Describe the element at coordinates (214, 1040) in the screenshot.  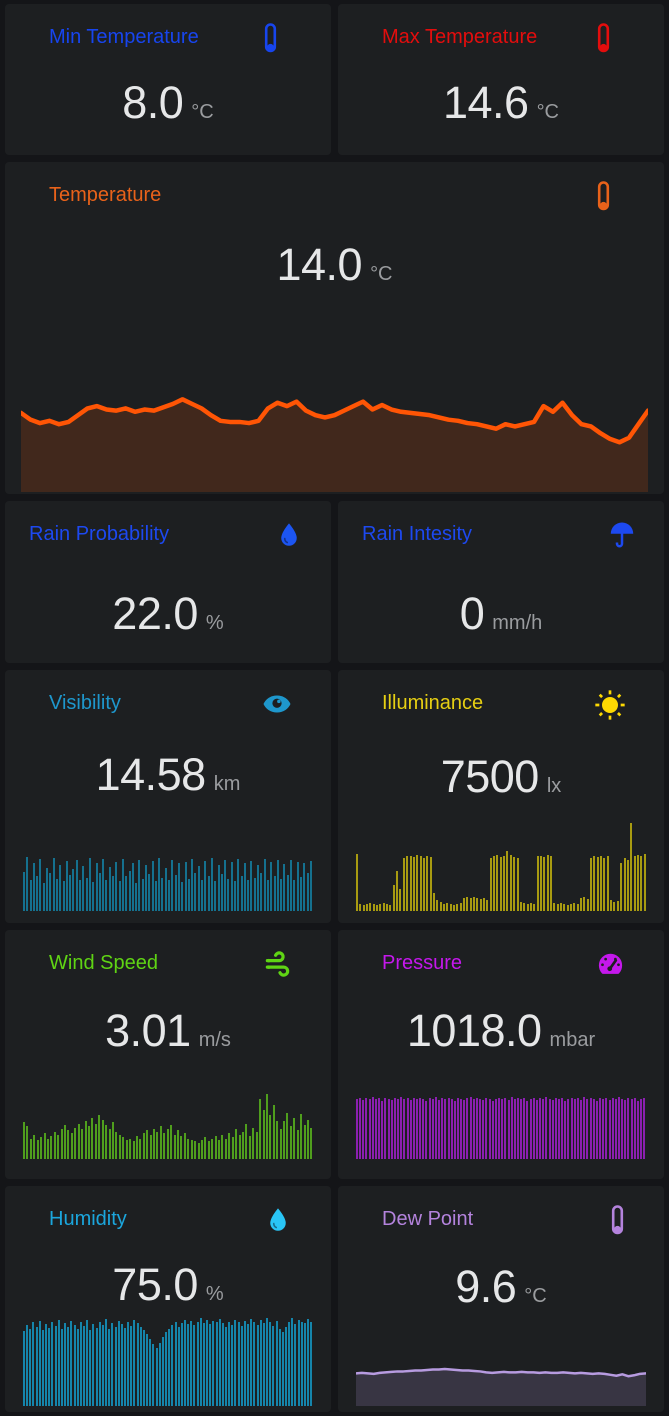
I see `value-unit: m/s` at that location.